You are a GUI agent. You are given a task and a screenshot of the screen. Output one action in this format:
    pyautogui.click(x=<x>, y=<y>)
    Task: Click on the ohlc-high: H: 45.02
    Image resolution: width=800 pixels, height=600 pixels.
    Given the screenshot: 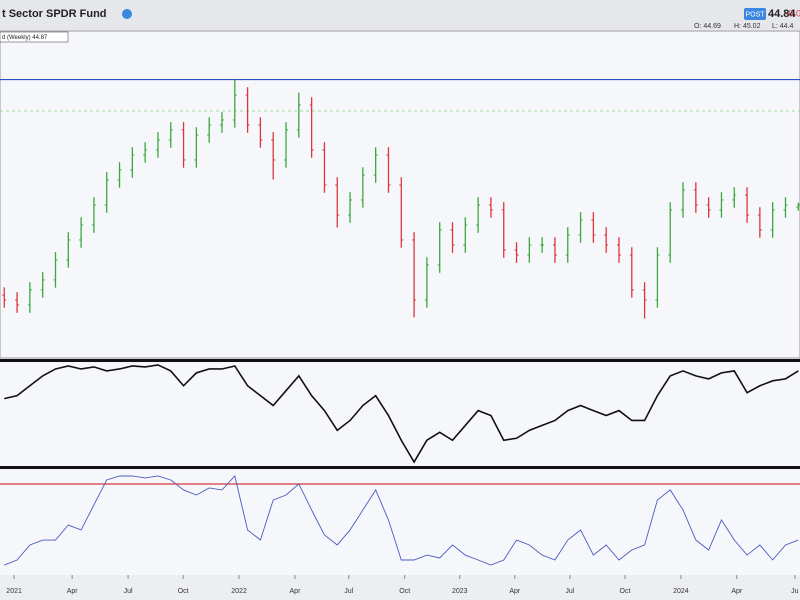 What is the action you would take?
    pyautogui.click(x=747, y=26)
    